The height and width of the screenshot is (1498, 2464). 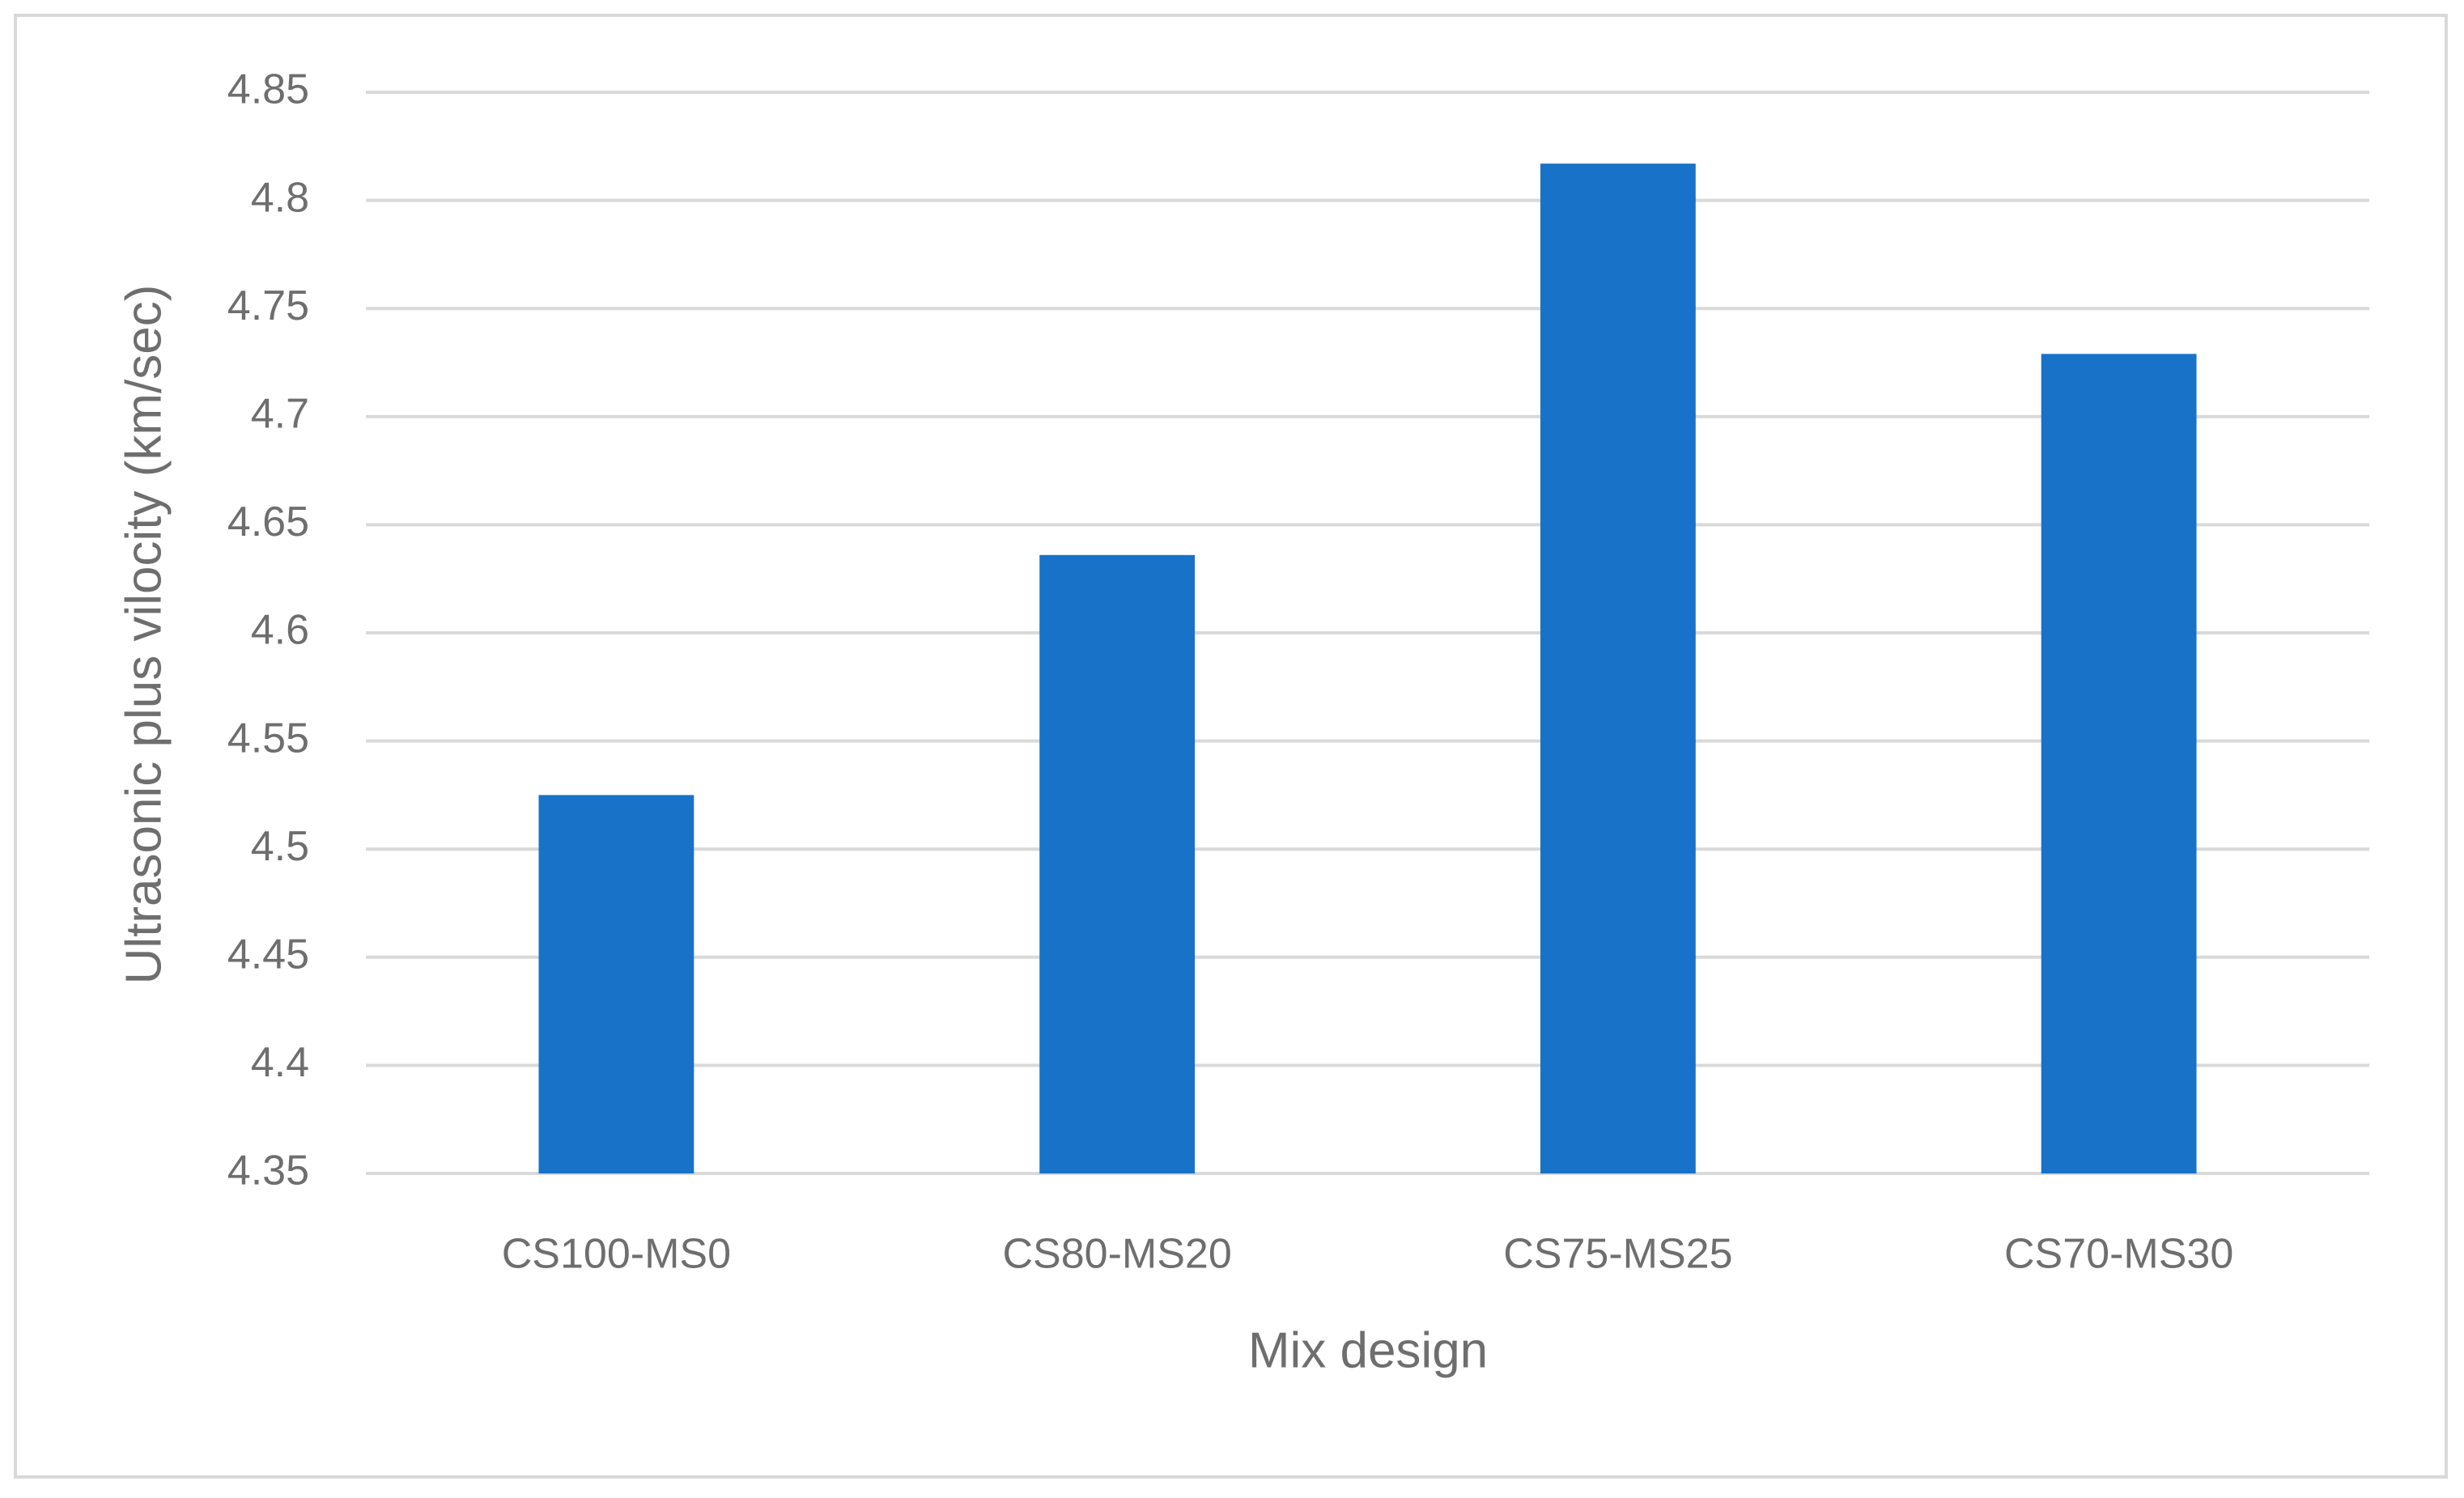 I want to click on y-tick-label: 4.7, so click(x=280, y=414).